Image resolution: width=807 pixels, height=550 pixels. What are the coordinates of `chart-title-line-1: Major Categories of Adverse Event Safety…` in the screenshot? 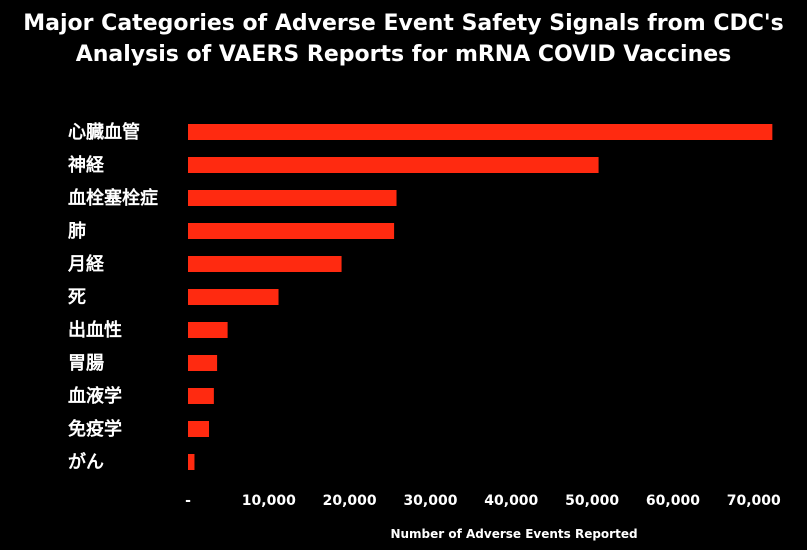 It's located at (403, 23).